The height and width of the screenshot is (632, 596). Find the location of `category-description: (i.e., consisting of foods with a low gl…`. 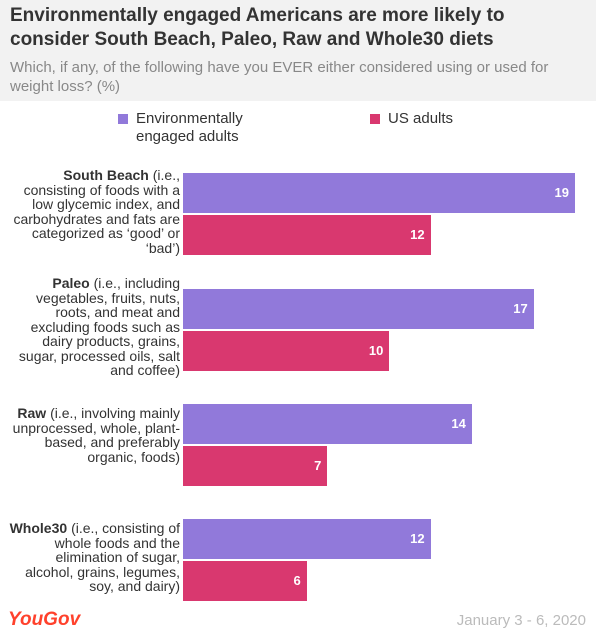

category-description: (i.e., consisting of foods with a low gl… is located at coordinates (96, 211).